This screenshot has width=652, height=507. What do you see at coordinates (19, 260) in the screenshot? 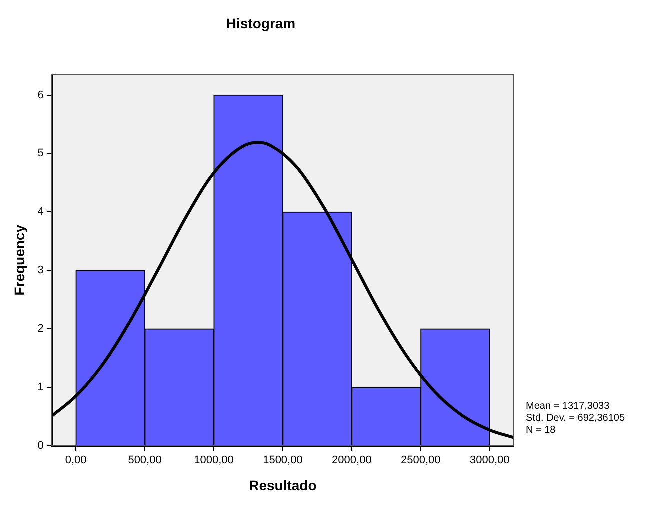
I see `y-axis-title: Frequency` at bounding box center [19, 260].